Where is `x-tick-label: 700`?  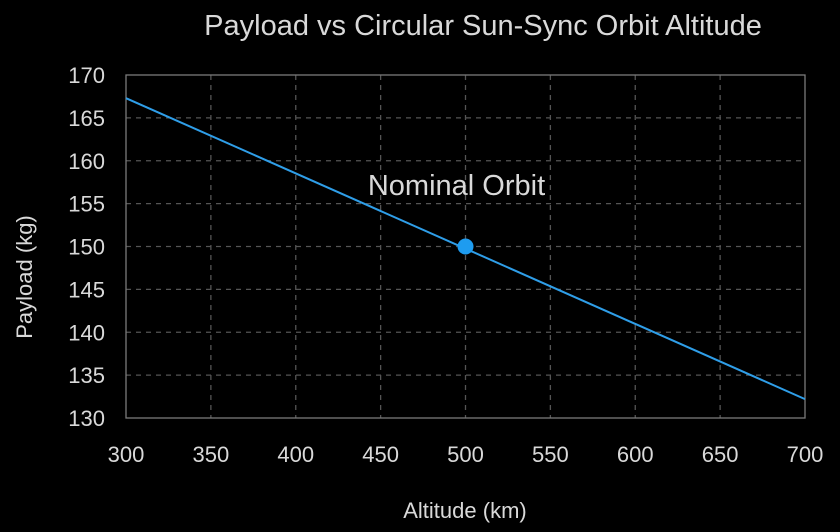 x-tick-label: 700 is located at coordinates (805, 454).